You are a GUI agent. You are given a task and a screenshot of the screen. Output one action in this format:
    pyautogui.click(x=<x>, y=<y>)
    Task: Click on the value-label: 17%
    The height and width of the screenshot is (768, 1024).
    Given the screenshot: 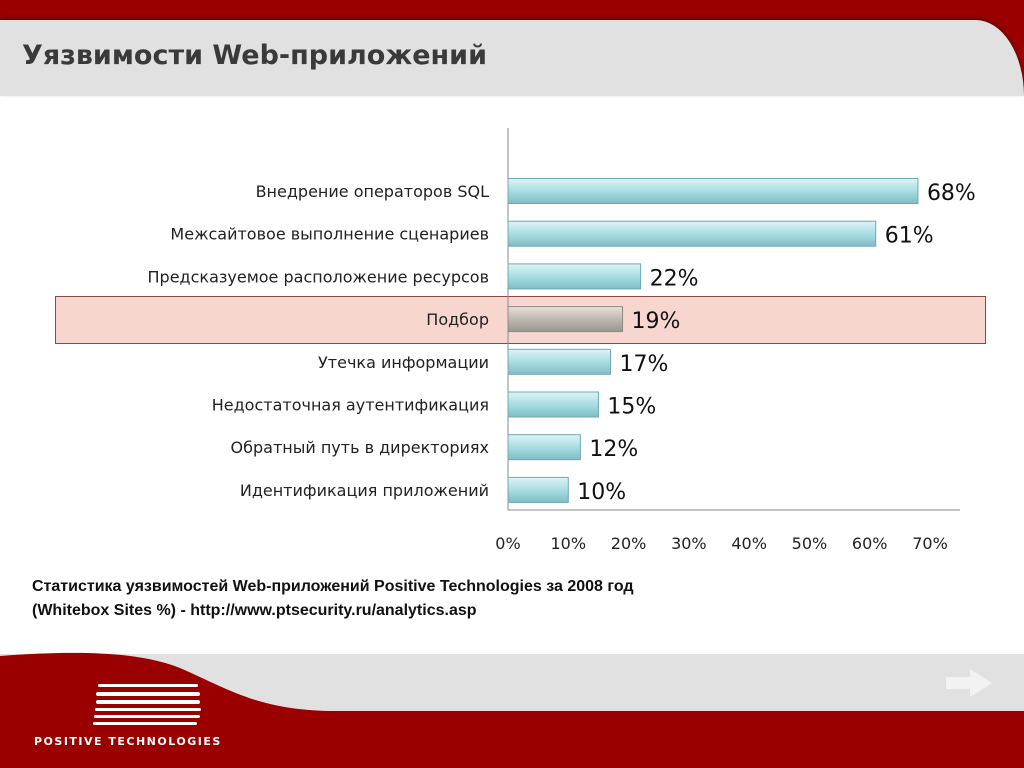 What is the action you would take?
    pyautogui.click(x=643, y=364)
    